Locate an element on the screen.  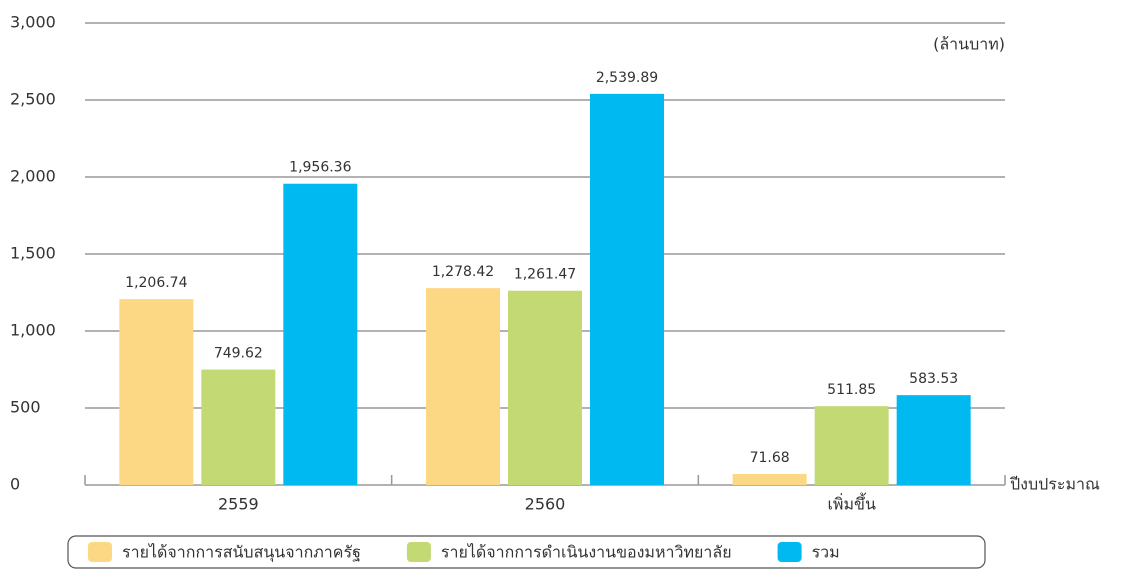
legend-box is located at coordinates (526, 552).